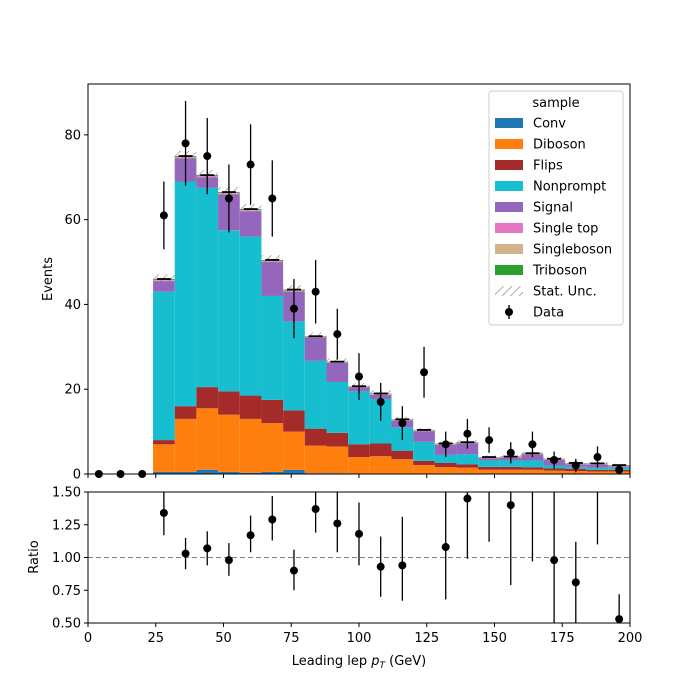  Describe the element at coordinates (559, 271) in the screenshot. I see `legend-label: Triboson` at that location.